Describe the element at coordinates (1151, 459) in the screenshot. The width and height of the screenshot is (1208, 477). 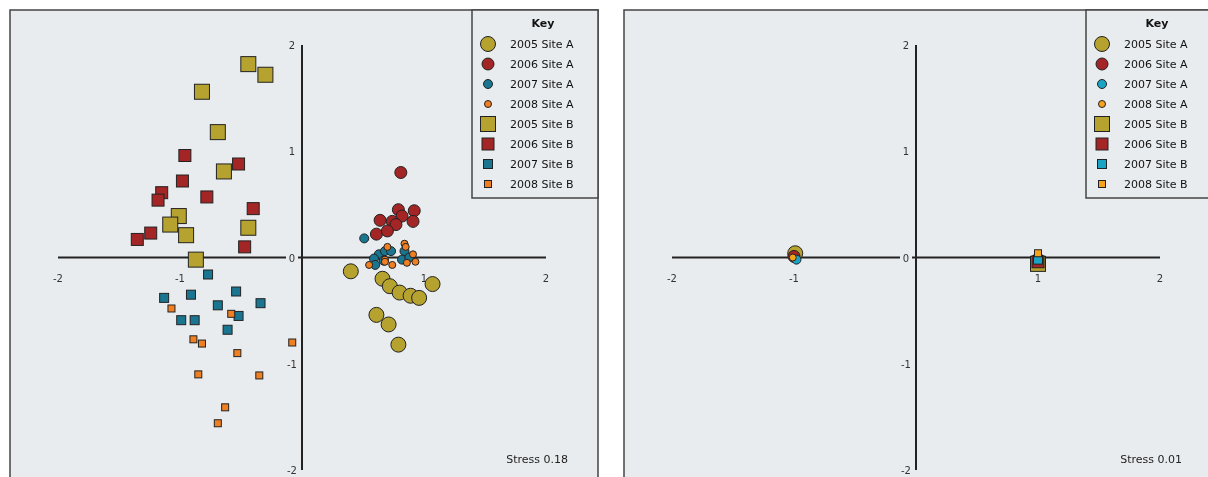
I see `annotation: Stress 0.01` at that location.